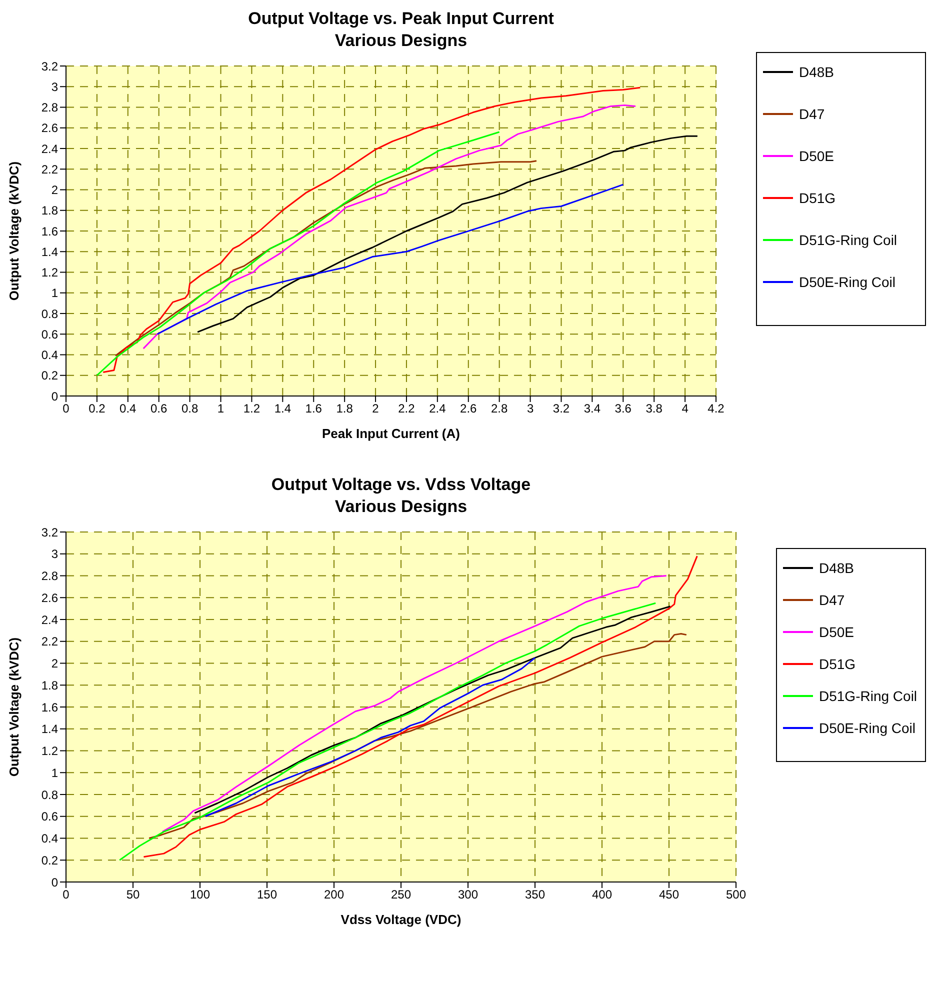 Image resolution: width=942 pixels, height=998 pixels. Describe the element at coordinates (200, 895) in the screenshot. I see `x-tick-label: 100` at that location.